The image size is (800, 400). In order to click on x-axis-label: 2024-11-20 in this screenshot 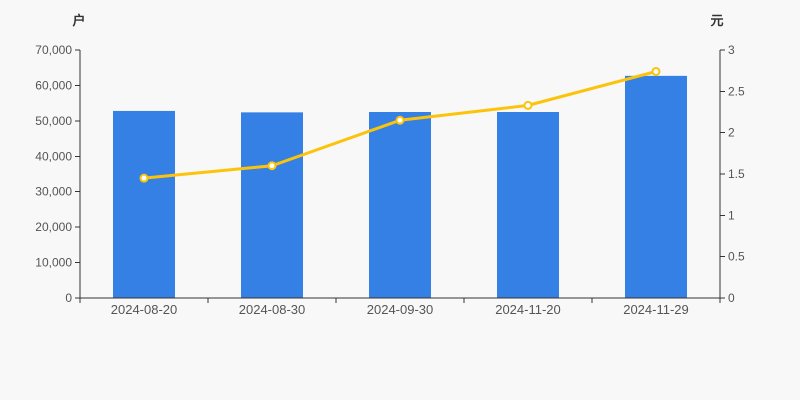, I will do `click(528, 309)`.